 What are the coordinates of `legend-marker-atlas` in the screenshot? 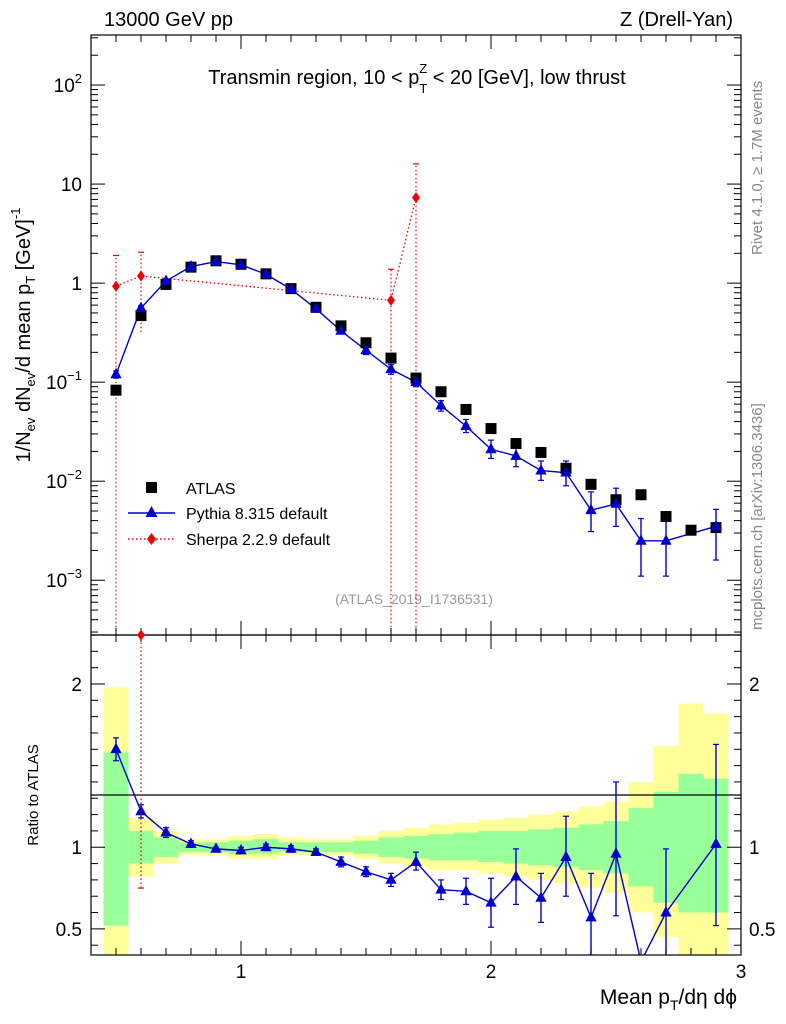 It's located at (151, 487).